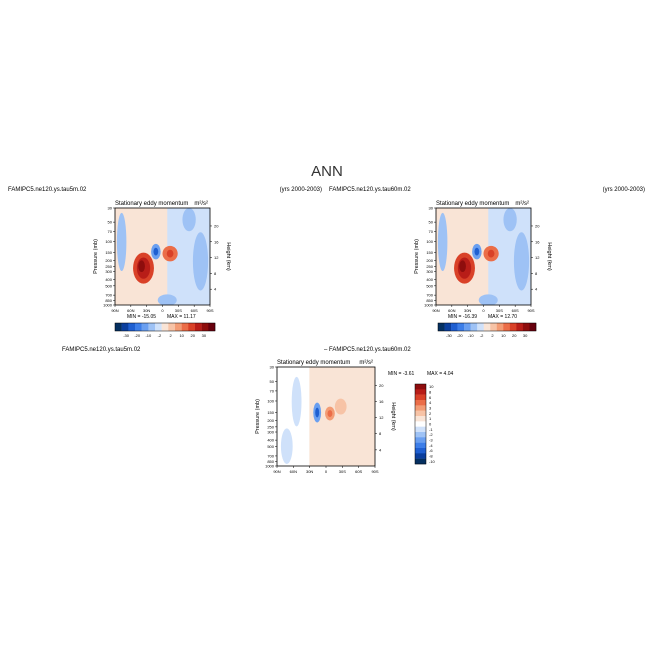 This screenshot has height=654, width=654. Describe the element at coordinates (96, 256) in the screenshot. I see `y-axis-label: Pressure (mb)` at that location.